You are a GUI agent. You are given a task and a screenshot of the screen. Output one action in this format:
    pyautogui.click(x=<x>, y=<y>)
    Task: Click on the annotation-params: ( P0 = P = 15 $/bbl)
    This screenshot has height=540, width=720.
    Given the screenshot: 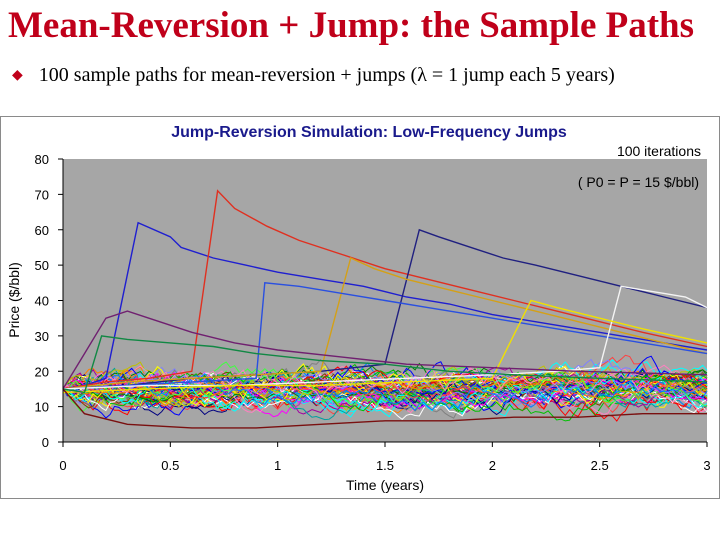 What is the action you would take?
    pyautogui.click(x=638, y=182)
    